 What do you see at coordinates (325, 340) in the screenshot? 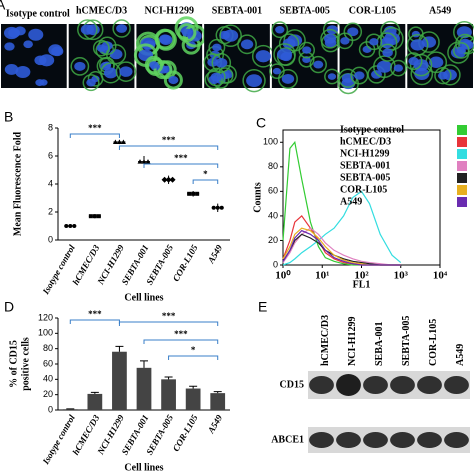
I see `lane-label: hCMEC/D3` at bounding box center [325, 340].